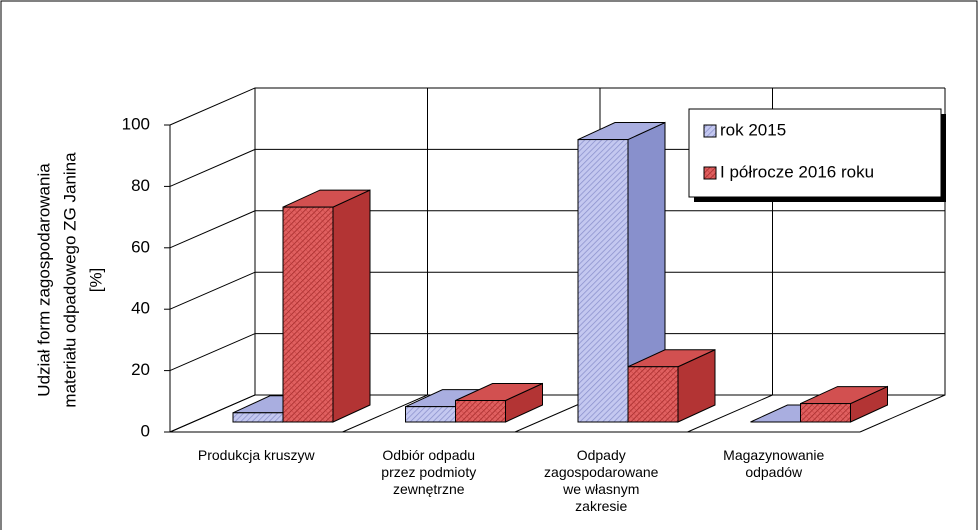 The height and width of the screenshot is (530, 979). Describe the element at coordinates (136, 123) in the screenshot. I see `y-tick-label: 100` at that location.